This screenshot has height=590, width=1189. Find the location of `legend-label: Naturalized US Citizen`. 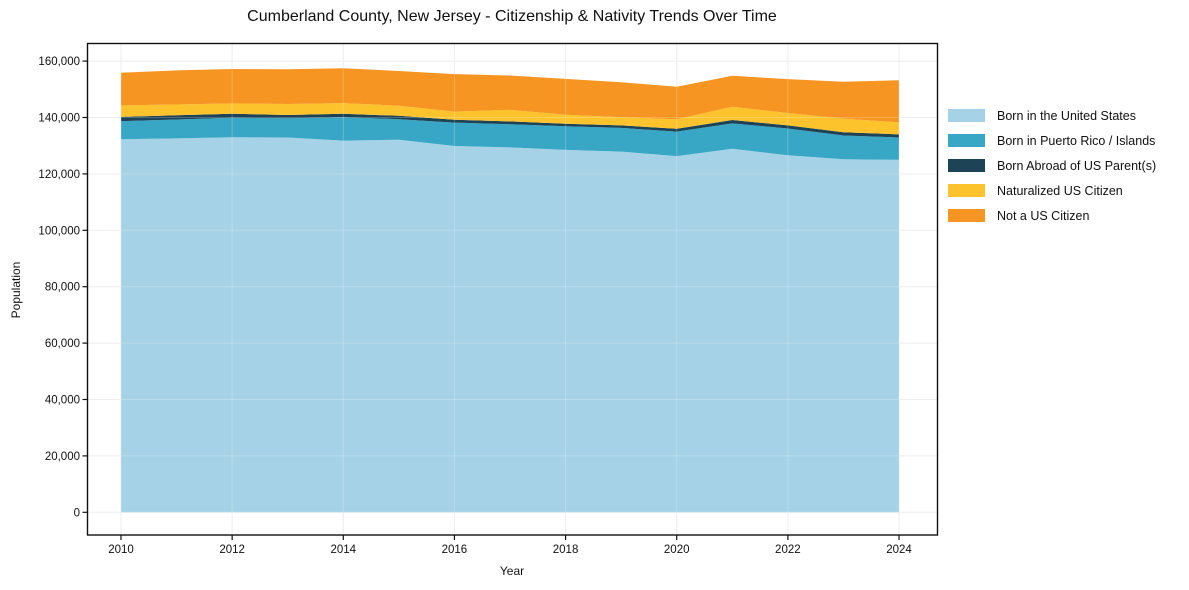

legend-label: Naturalized US Citizen is located at coordinates (1060, 190).